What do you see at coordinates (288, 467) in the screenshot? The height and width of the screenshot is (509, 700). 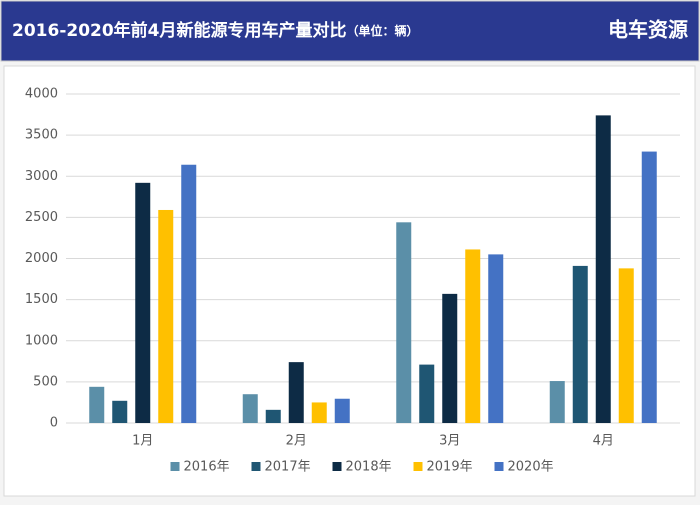 I see `legend-label: 2017年` at bounding box center [288, 467].